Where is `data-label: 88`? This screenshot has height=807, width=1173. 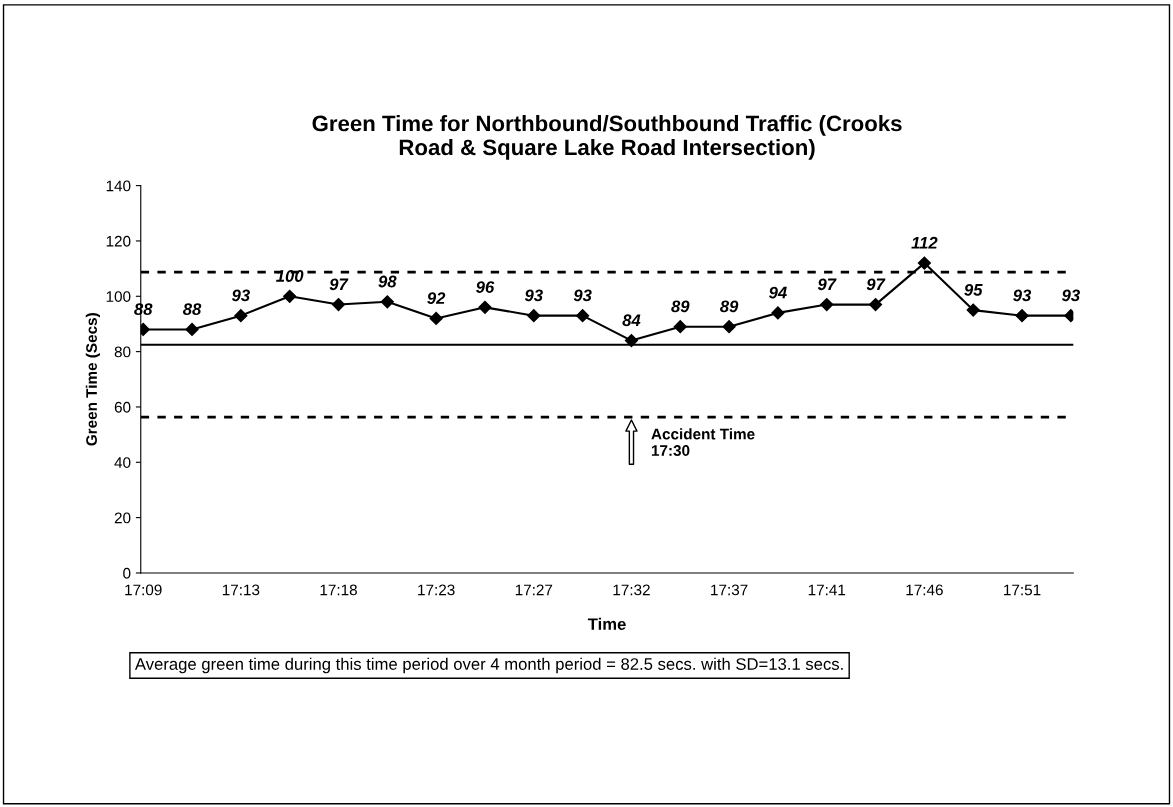
data-label: 88 is located at coordinates (192, 309).